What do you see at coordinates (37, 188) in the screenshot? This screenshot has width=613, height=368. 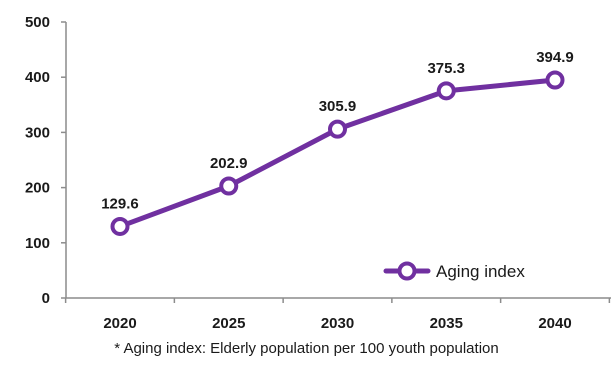 I see `y-tick-label: 200` at bounding box center [37, 188].